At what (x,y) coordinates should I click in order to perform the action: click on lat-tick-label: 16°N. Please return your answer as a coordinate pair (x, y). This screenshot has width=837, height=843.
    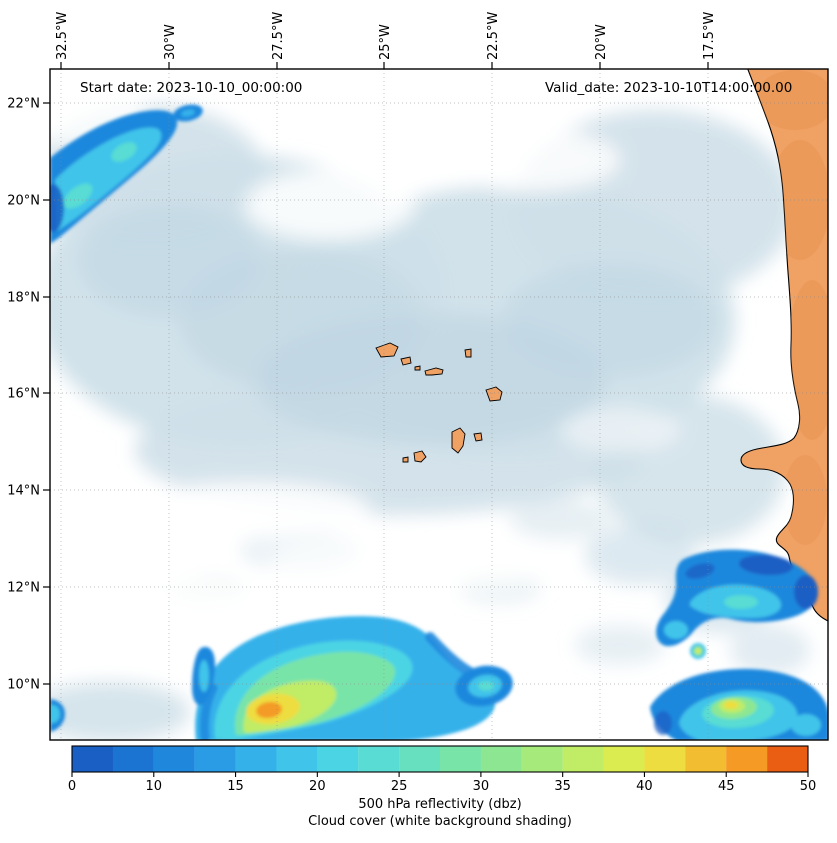
    Looking at the image, I should click on (23, 394).